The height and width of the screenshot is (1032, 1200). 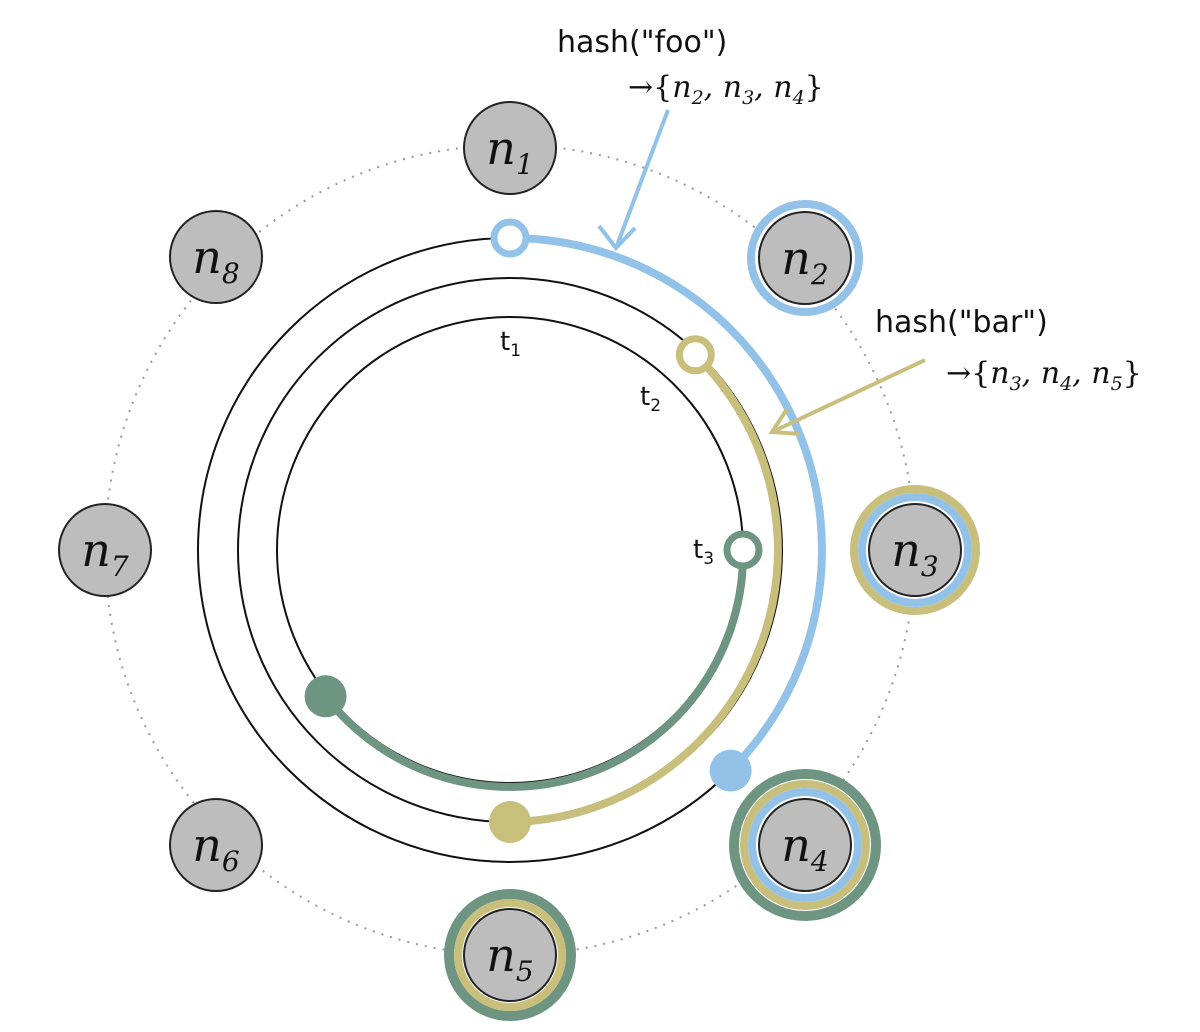 I want to click on foo-arrow, so click(x=633, y=180).